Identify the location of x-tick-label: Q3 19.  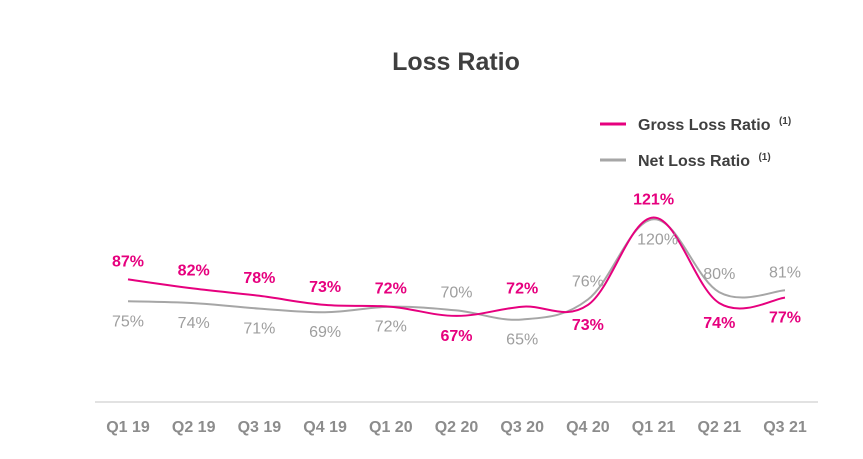
(260, 427).